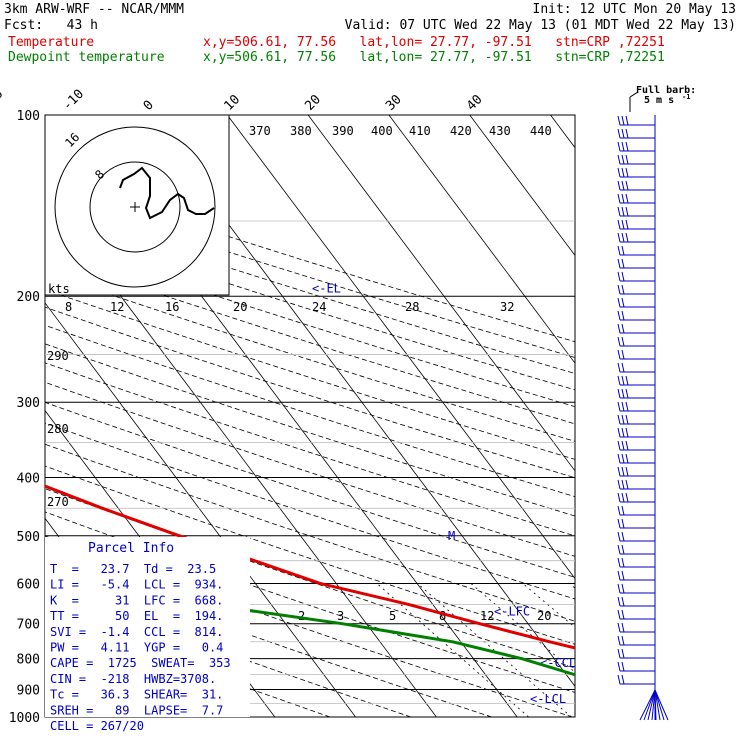 The image size is (740, 740). I want to click on parcel-info-row: SREH = 89 LAPSE= 7.7, so click(136, 710).